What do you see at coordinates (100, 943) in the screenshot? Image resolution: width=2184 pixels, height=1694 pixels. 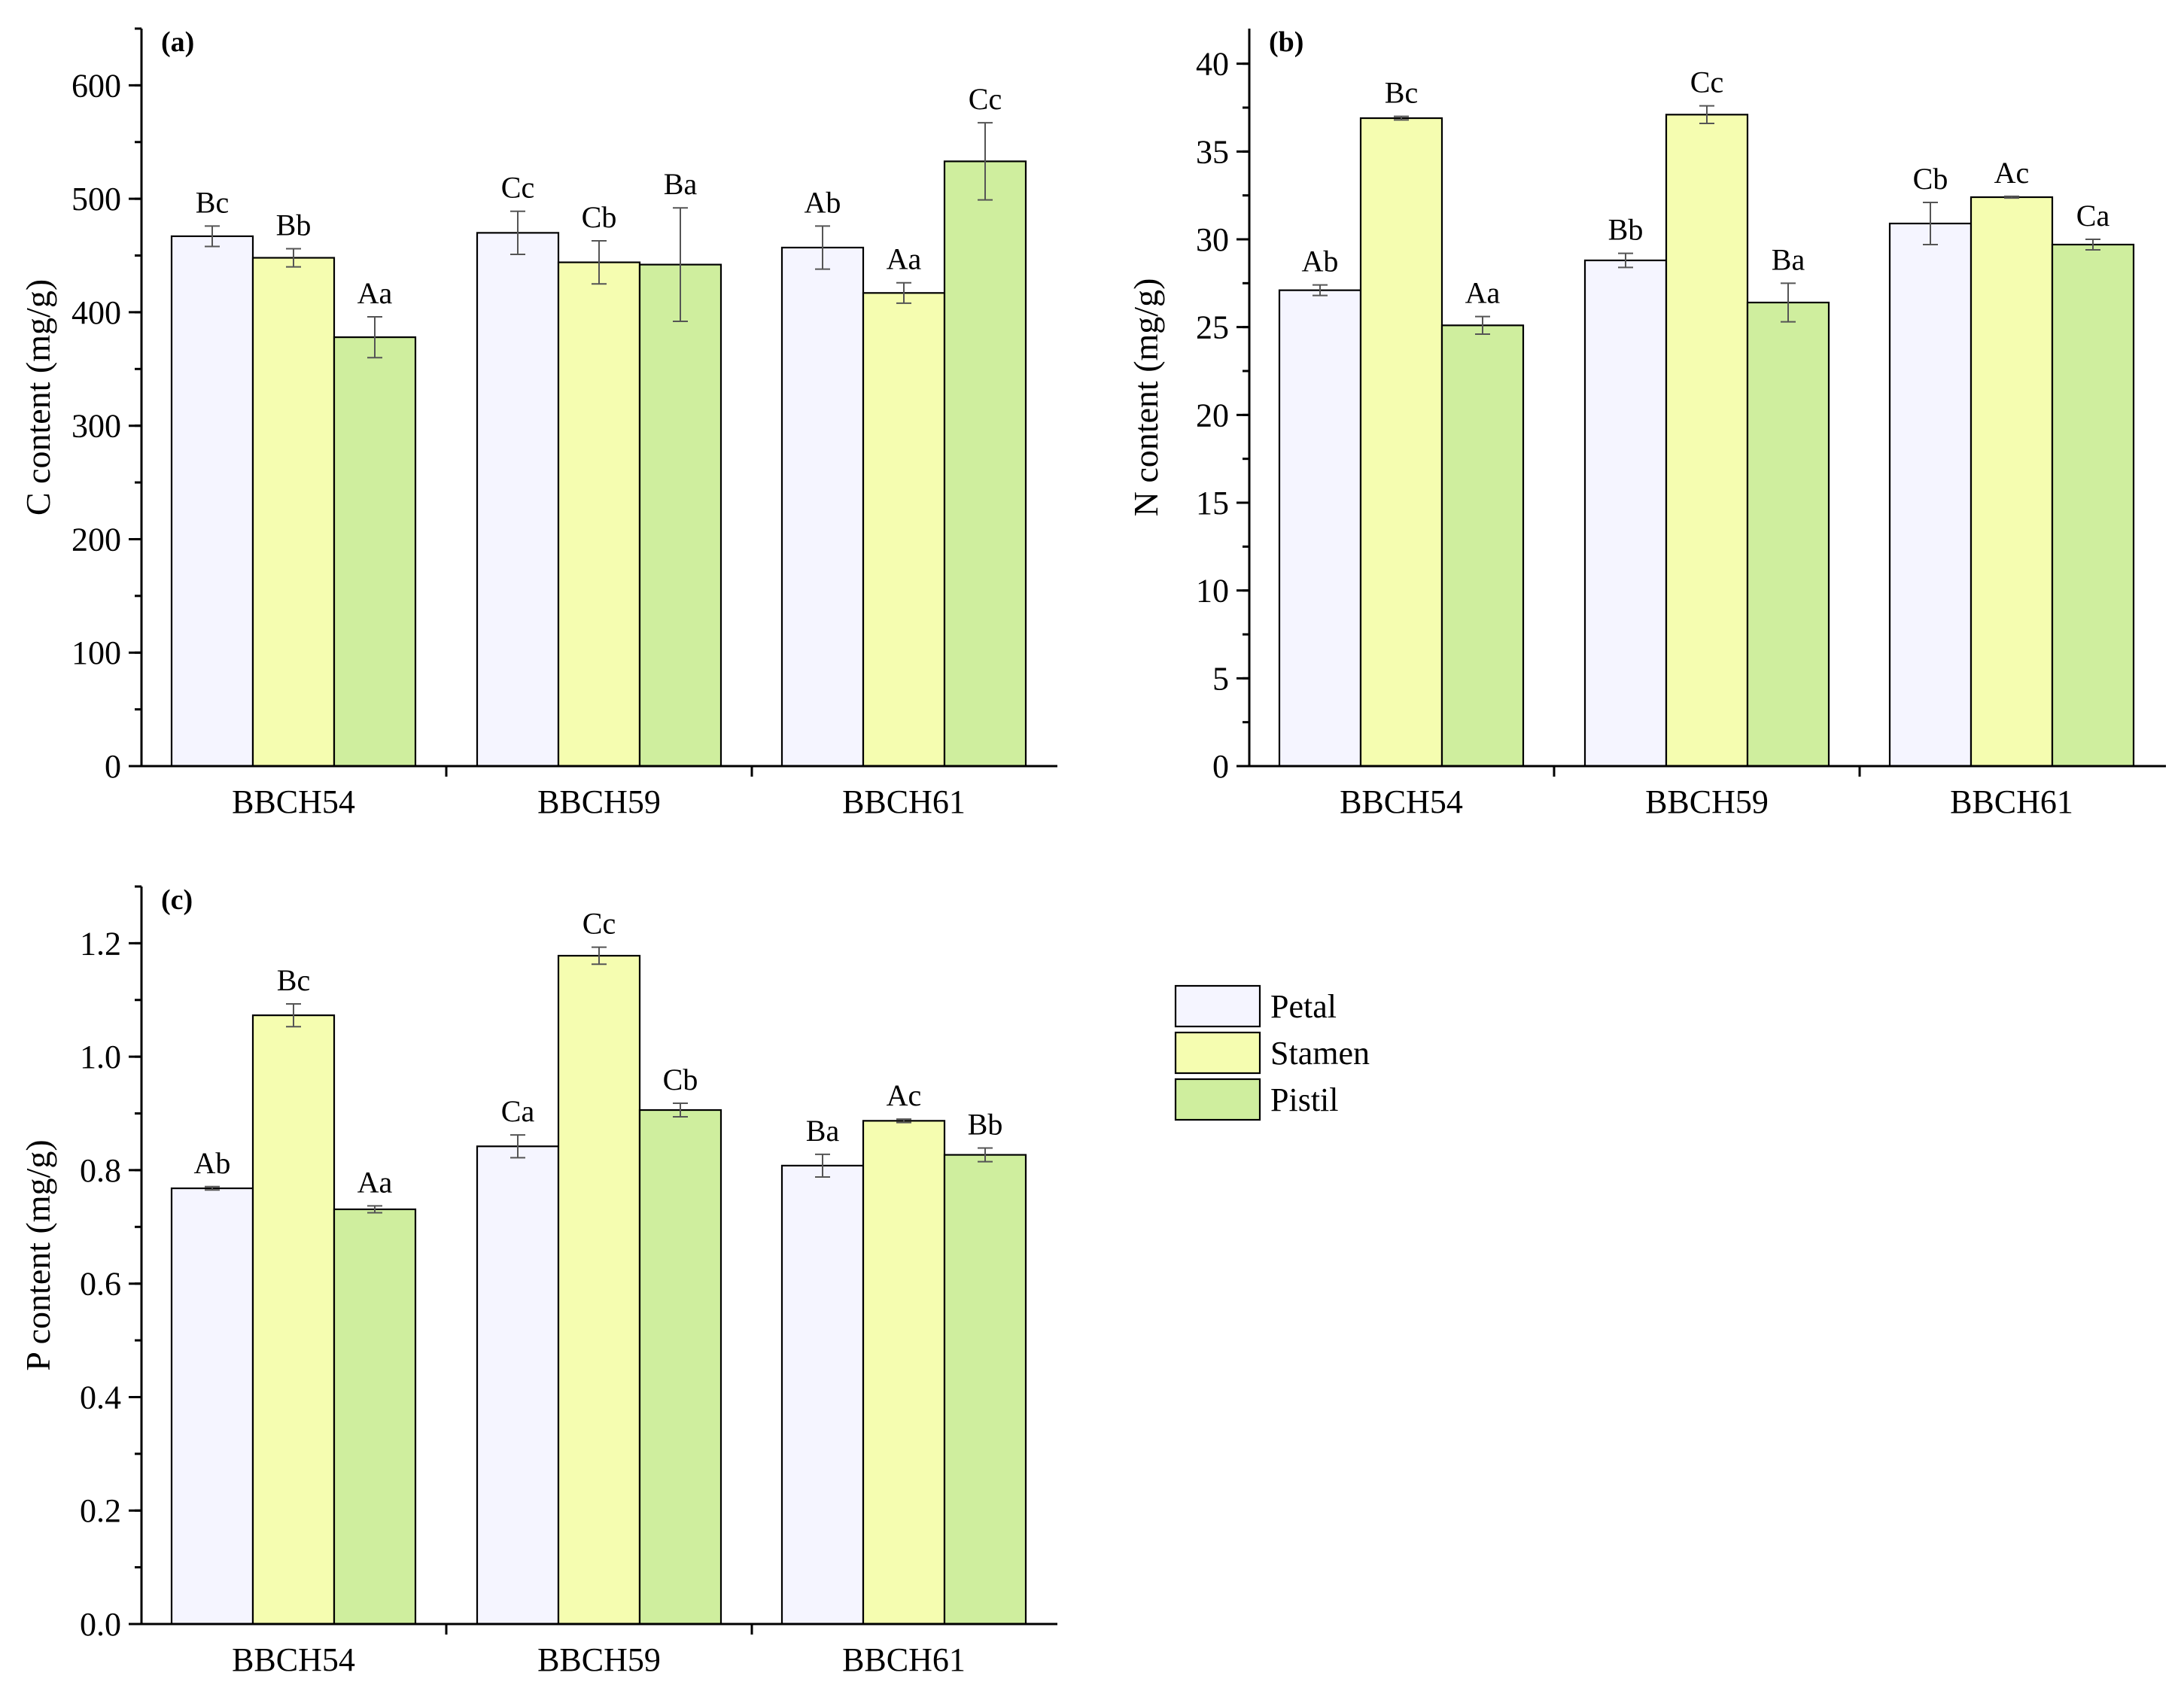 I see `y-tick-label: 1.2` at bounding box center [100, 943].